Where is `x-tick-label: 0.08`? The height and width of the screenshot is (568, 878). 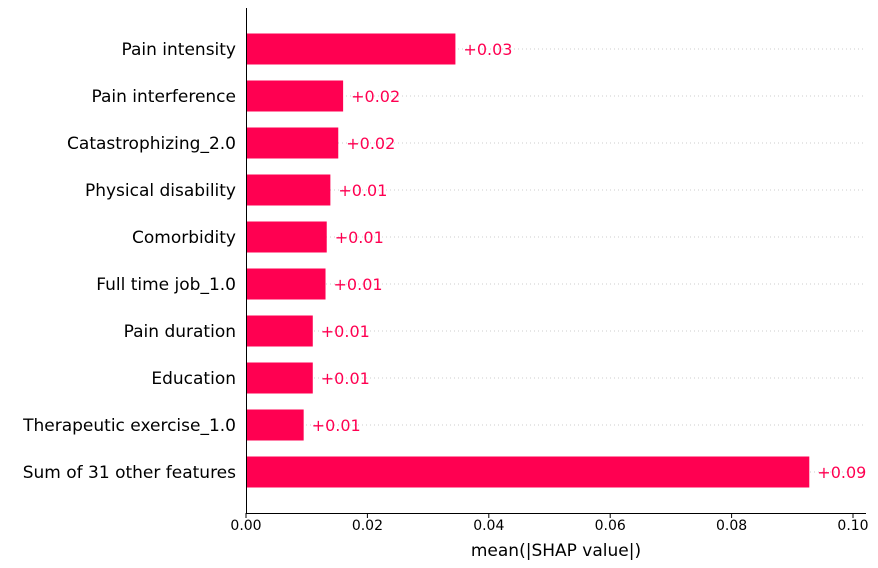
x-tick-label: 0.08 is located at coordinates (731, 526).